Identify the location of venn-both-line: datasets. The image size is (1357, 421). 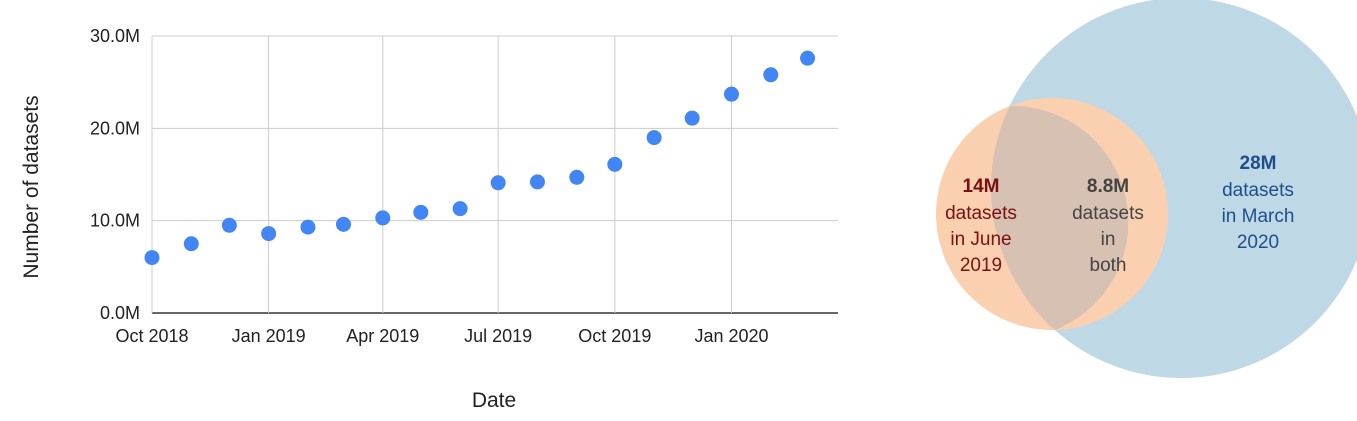
(1108, 213).